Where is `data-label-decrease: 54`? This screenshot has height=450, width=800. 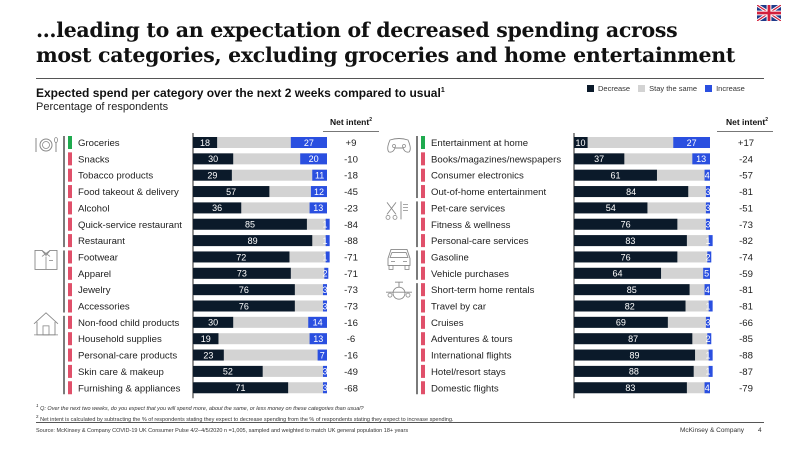 data-label-decrease: 54 is located at coordinates (611, 208).